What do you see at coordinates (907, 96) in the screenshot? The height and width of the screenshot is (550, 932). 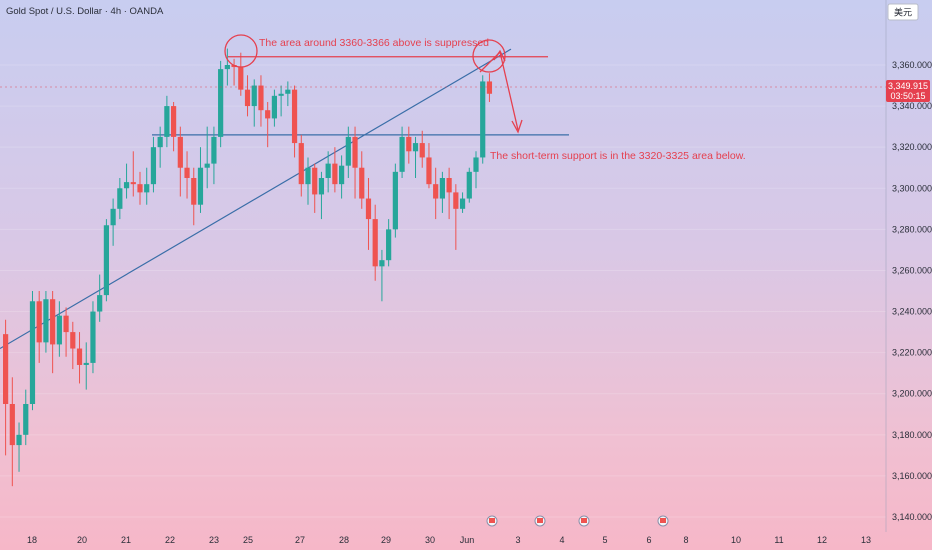 I see `bar-countdown: 03:50:15` at bounding box center [907, 96].